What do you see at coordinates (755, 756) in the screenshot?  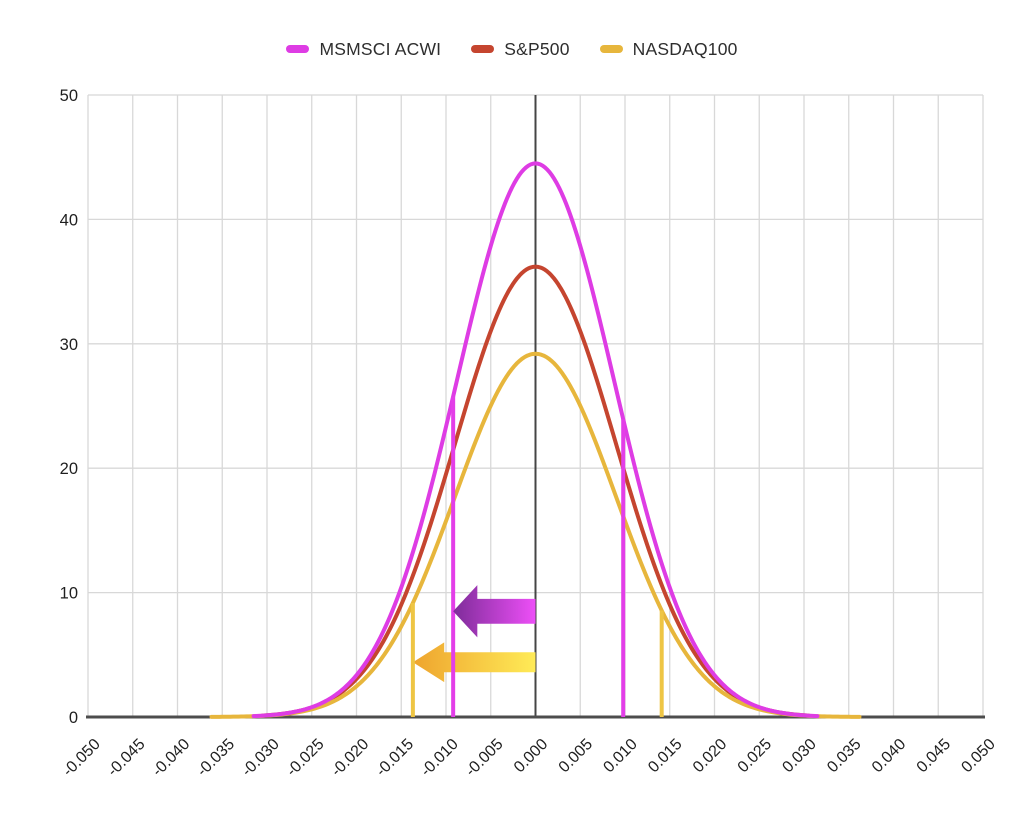 I see `x-tick-label: 0.025` at bounding box center [755, 756].